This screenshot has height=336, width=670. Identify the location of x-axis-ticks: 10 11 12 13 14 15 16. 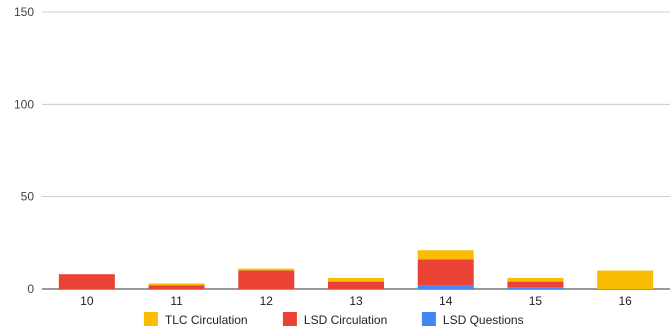
(356, 301).